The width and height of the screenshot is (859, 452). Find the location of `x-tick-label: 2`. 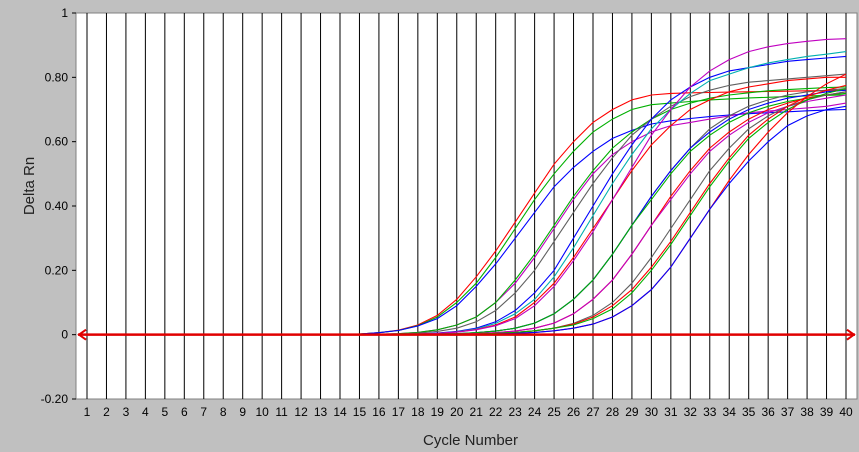

x-tick-label: 2 is located at coordinates (106, 412).